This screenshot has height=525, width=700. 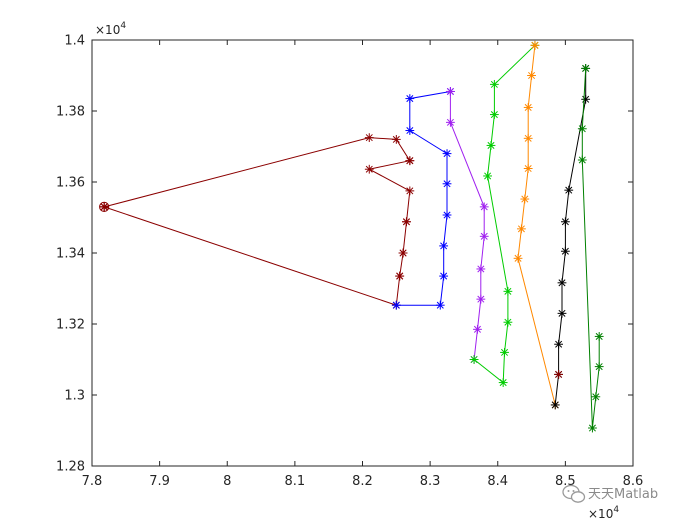 What do you see at coordinates (295, 481) in the screenshot?
I see `x-tick-label: 8.1` at bounding box center [295, 481].